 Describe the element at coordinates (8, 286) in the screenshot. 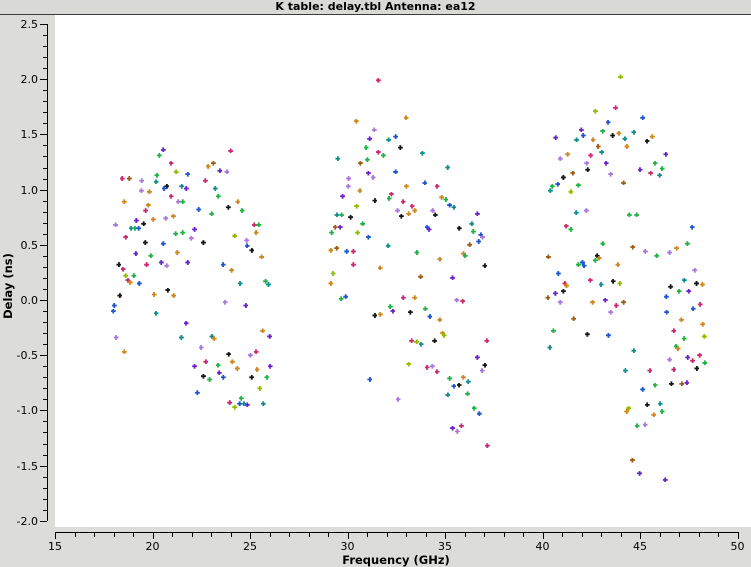

I see `y-axis-title: Delay (ns)` at that location.